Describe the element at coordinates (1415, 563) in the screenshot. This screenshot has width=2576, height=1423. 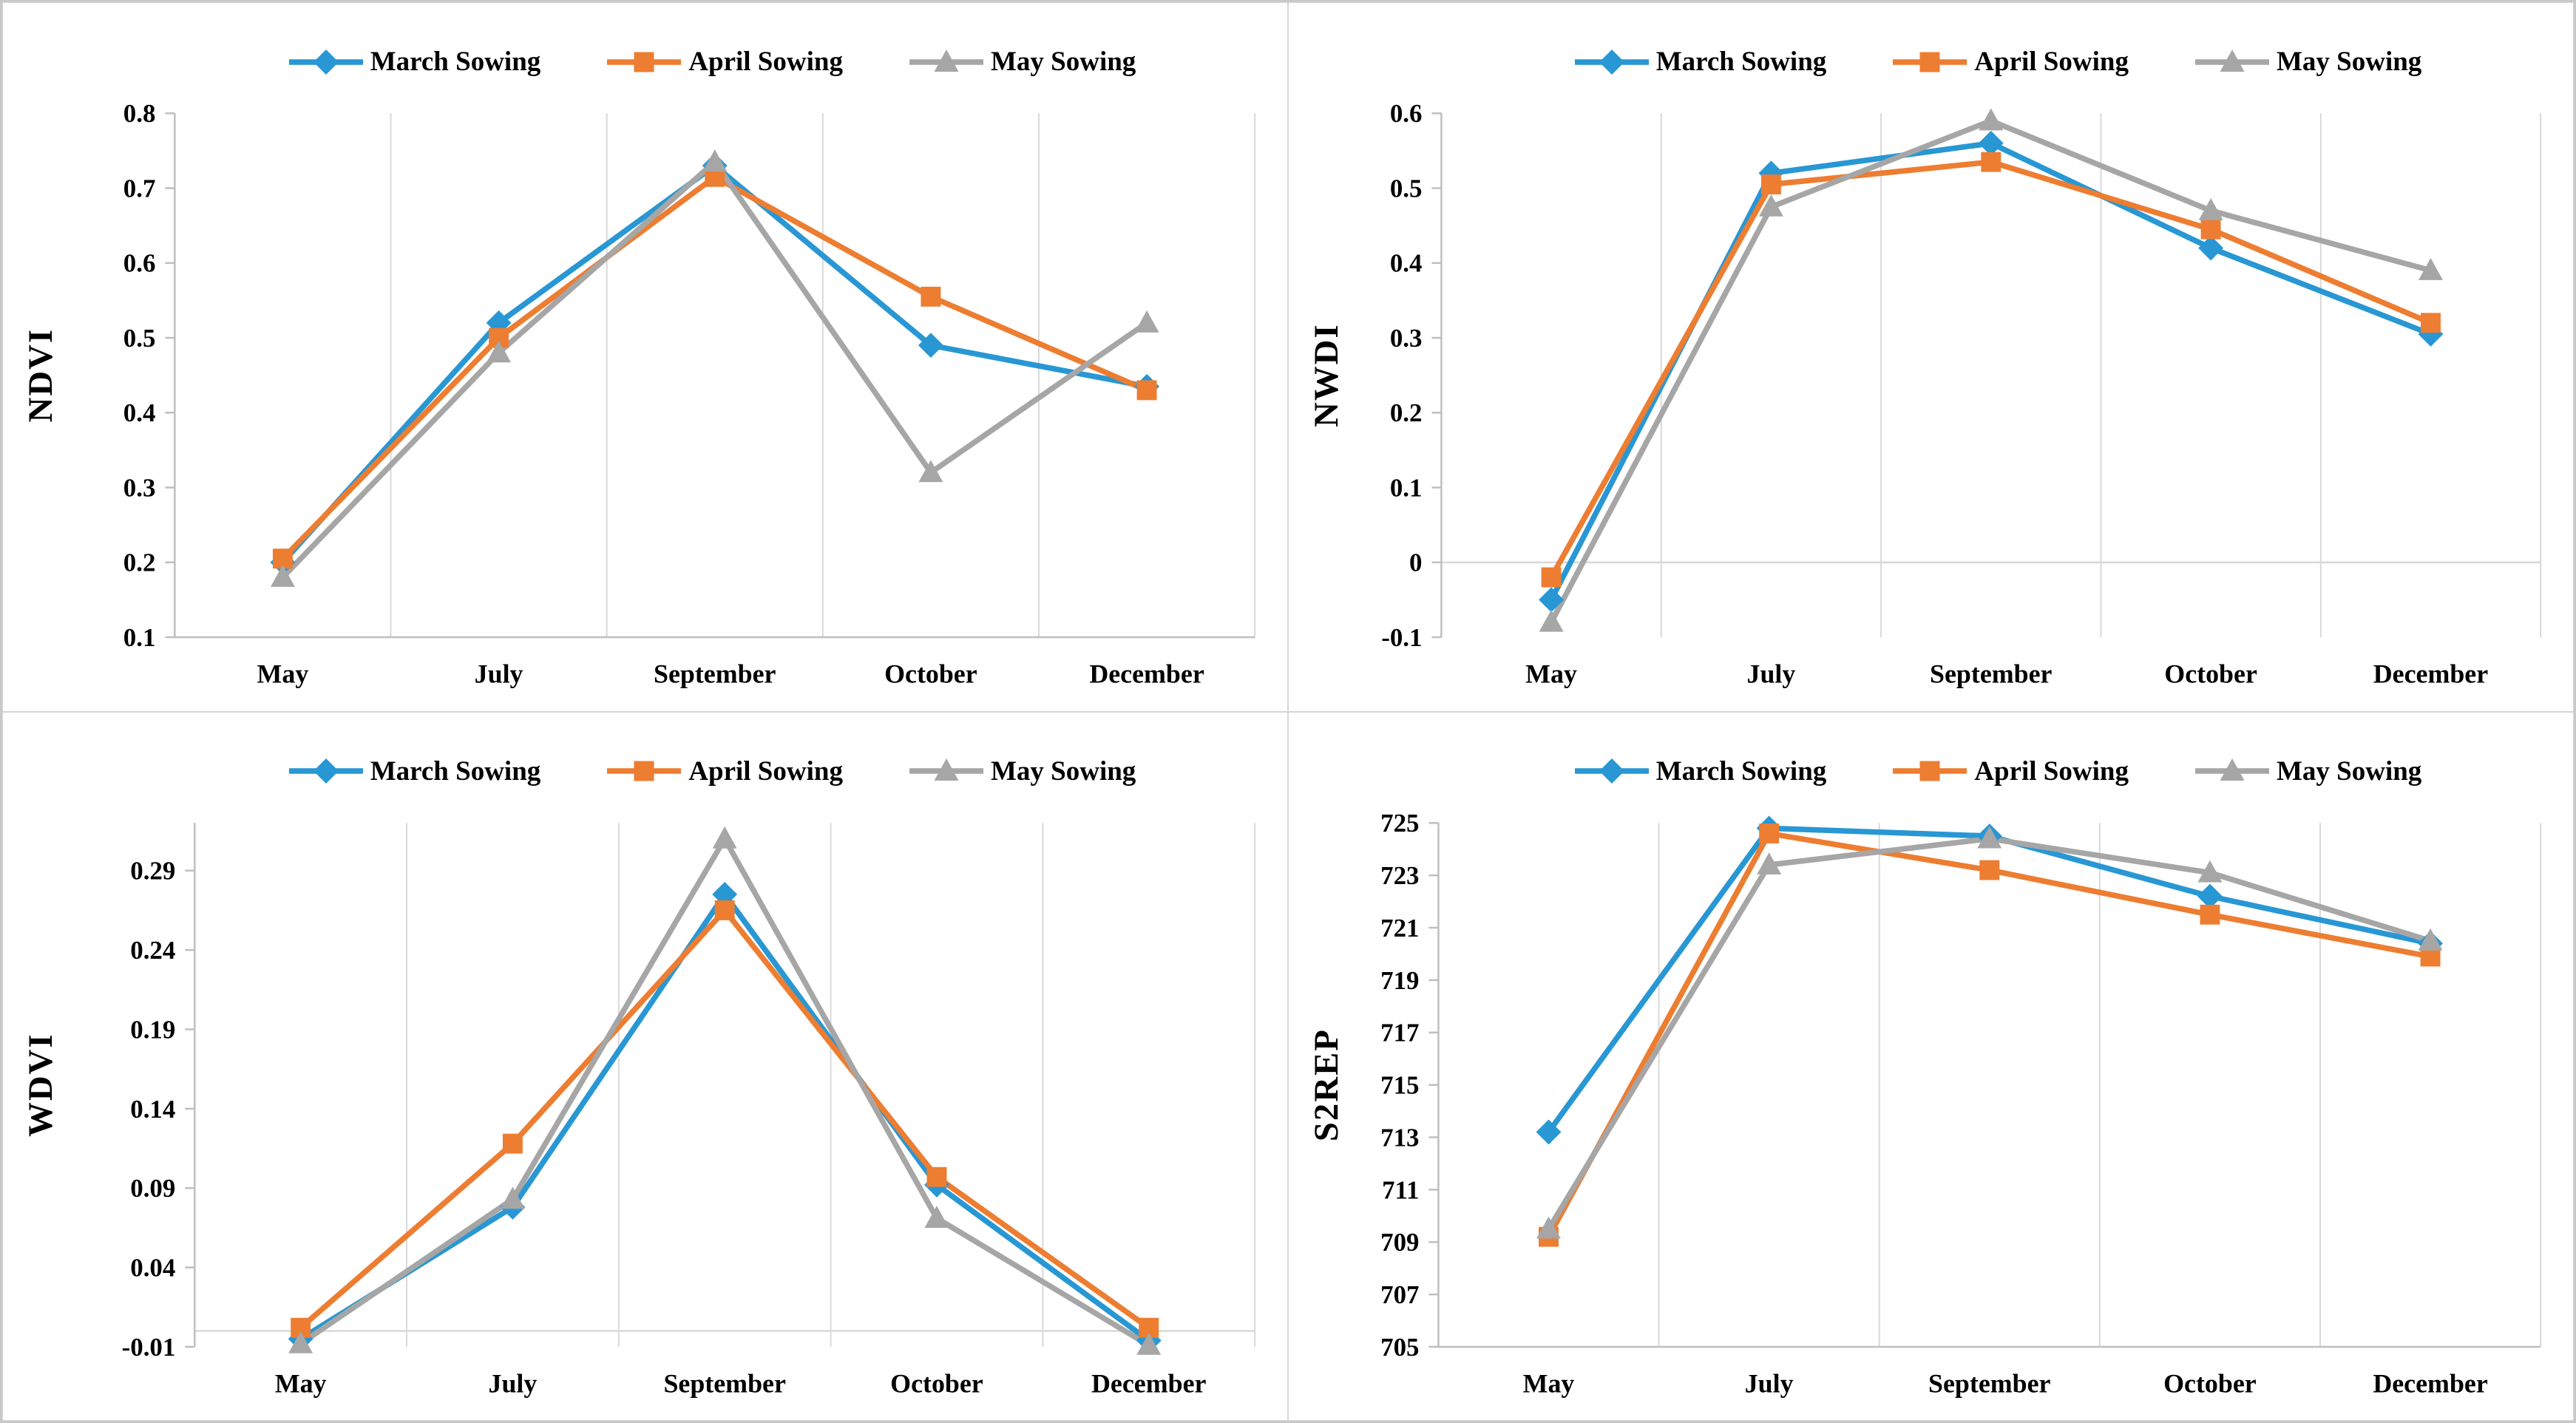
I see `y-tick-label: 0` at that location.